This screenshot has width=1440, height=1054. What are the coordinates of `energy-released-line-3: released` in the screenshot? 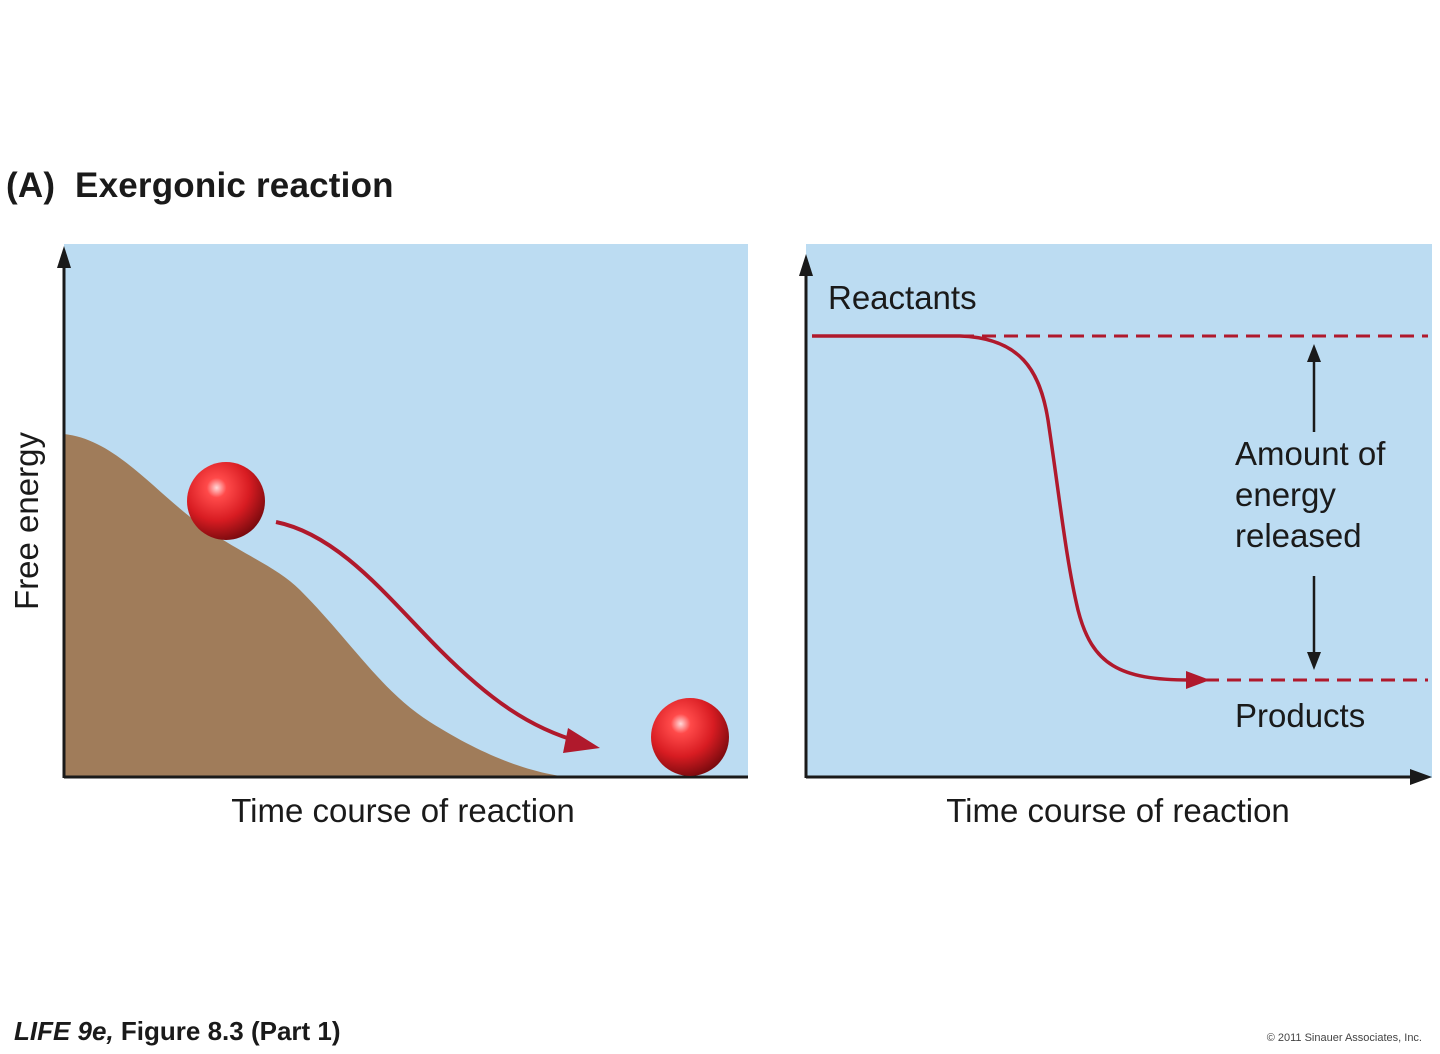 It's located at (1298, 535).